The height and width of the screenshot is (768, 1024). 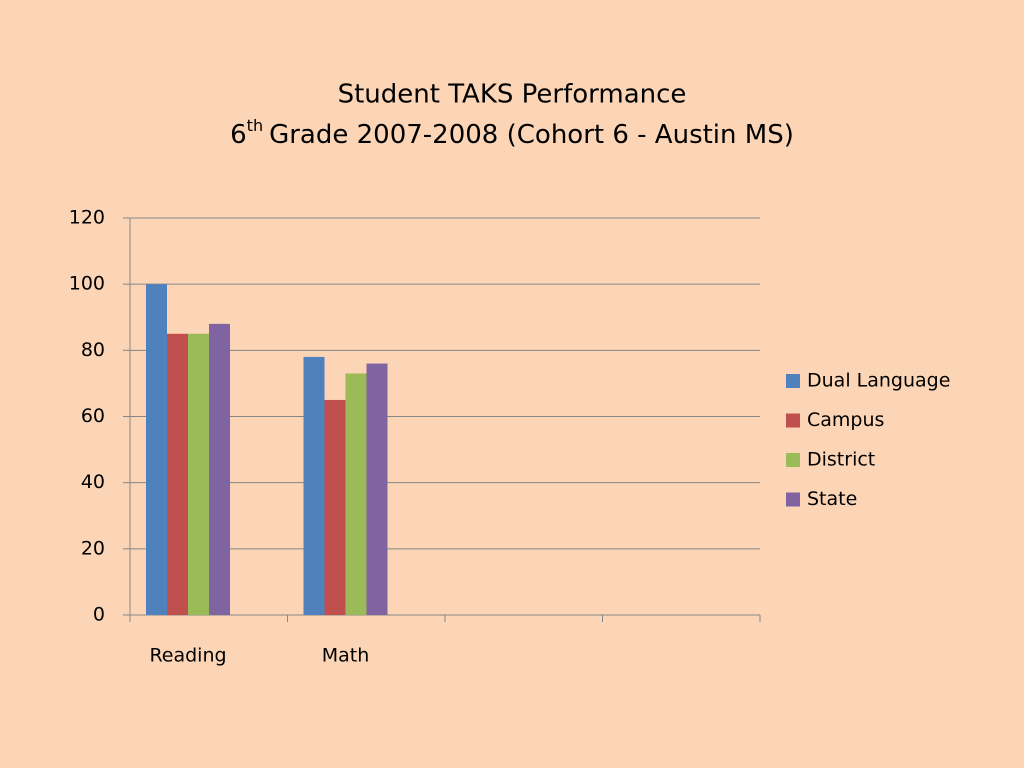 I want to click on y-tick-label: 20, so click(x=93, y=548).